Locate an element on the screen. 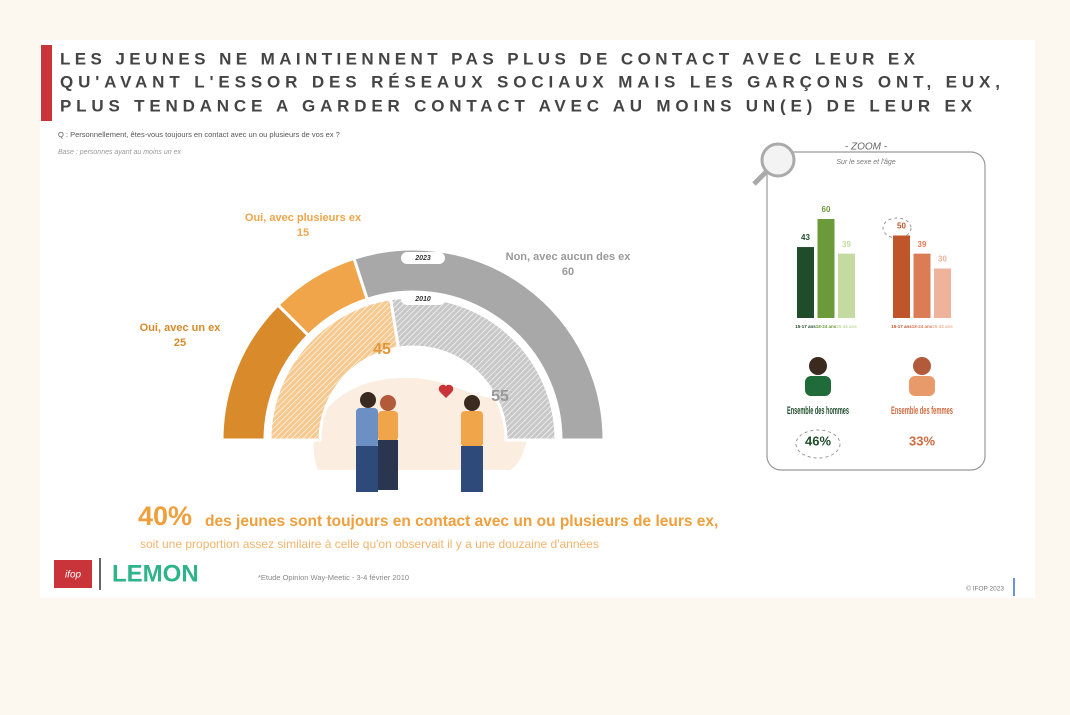  illustration is located at coordinates (420, 434).